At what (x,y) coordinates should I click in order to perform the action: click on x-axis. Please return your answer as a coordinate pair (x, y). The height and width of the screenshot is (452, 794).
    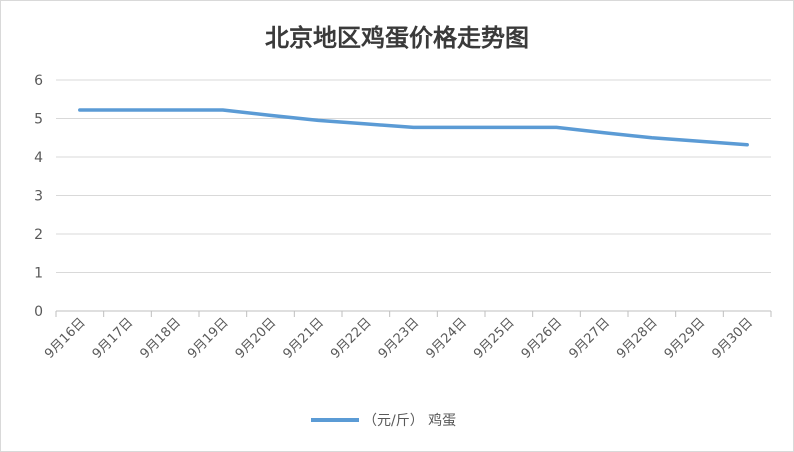
    Looking at the image, I should click on (413, 313).